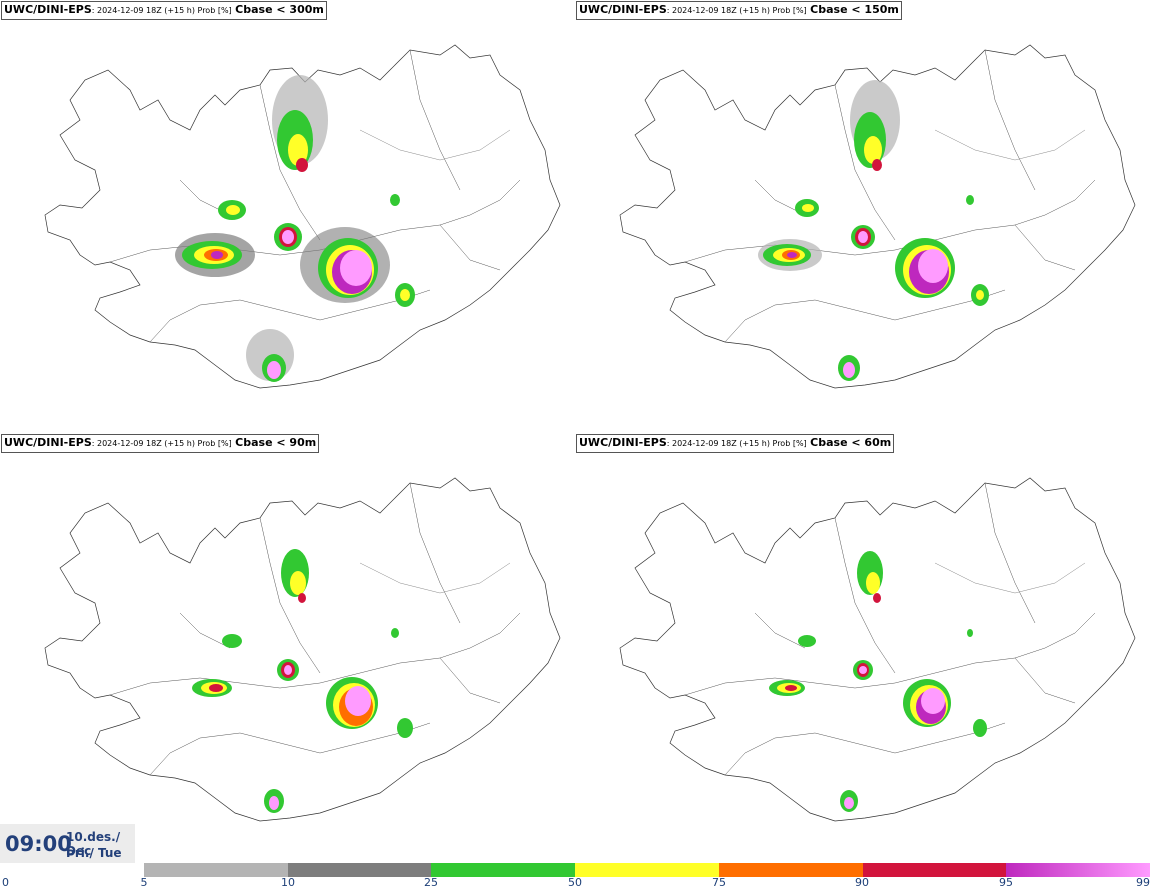  What do you see at coordinates (854, 9) in the screenshot?
I see `threshold-label: Cbase < 150m` at bounding box center [854, 9].